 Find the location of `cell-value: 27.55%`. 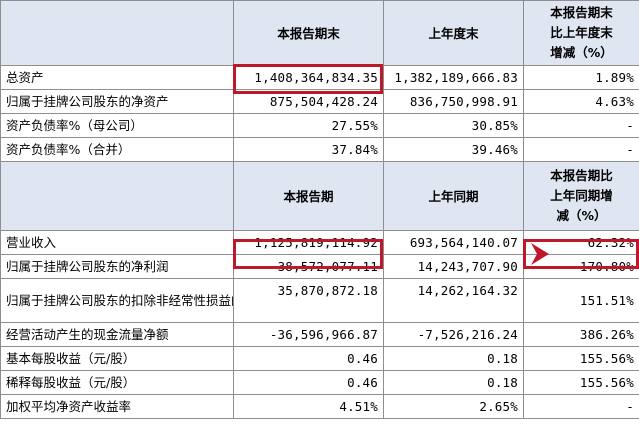

cell-value: 27.55% is located at coordinates (308, 125).